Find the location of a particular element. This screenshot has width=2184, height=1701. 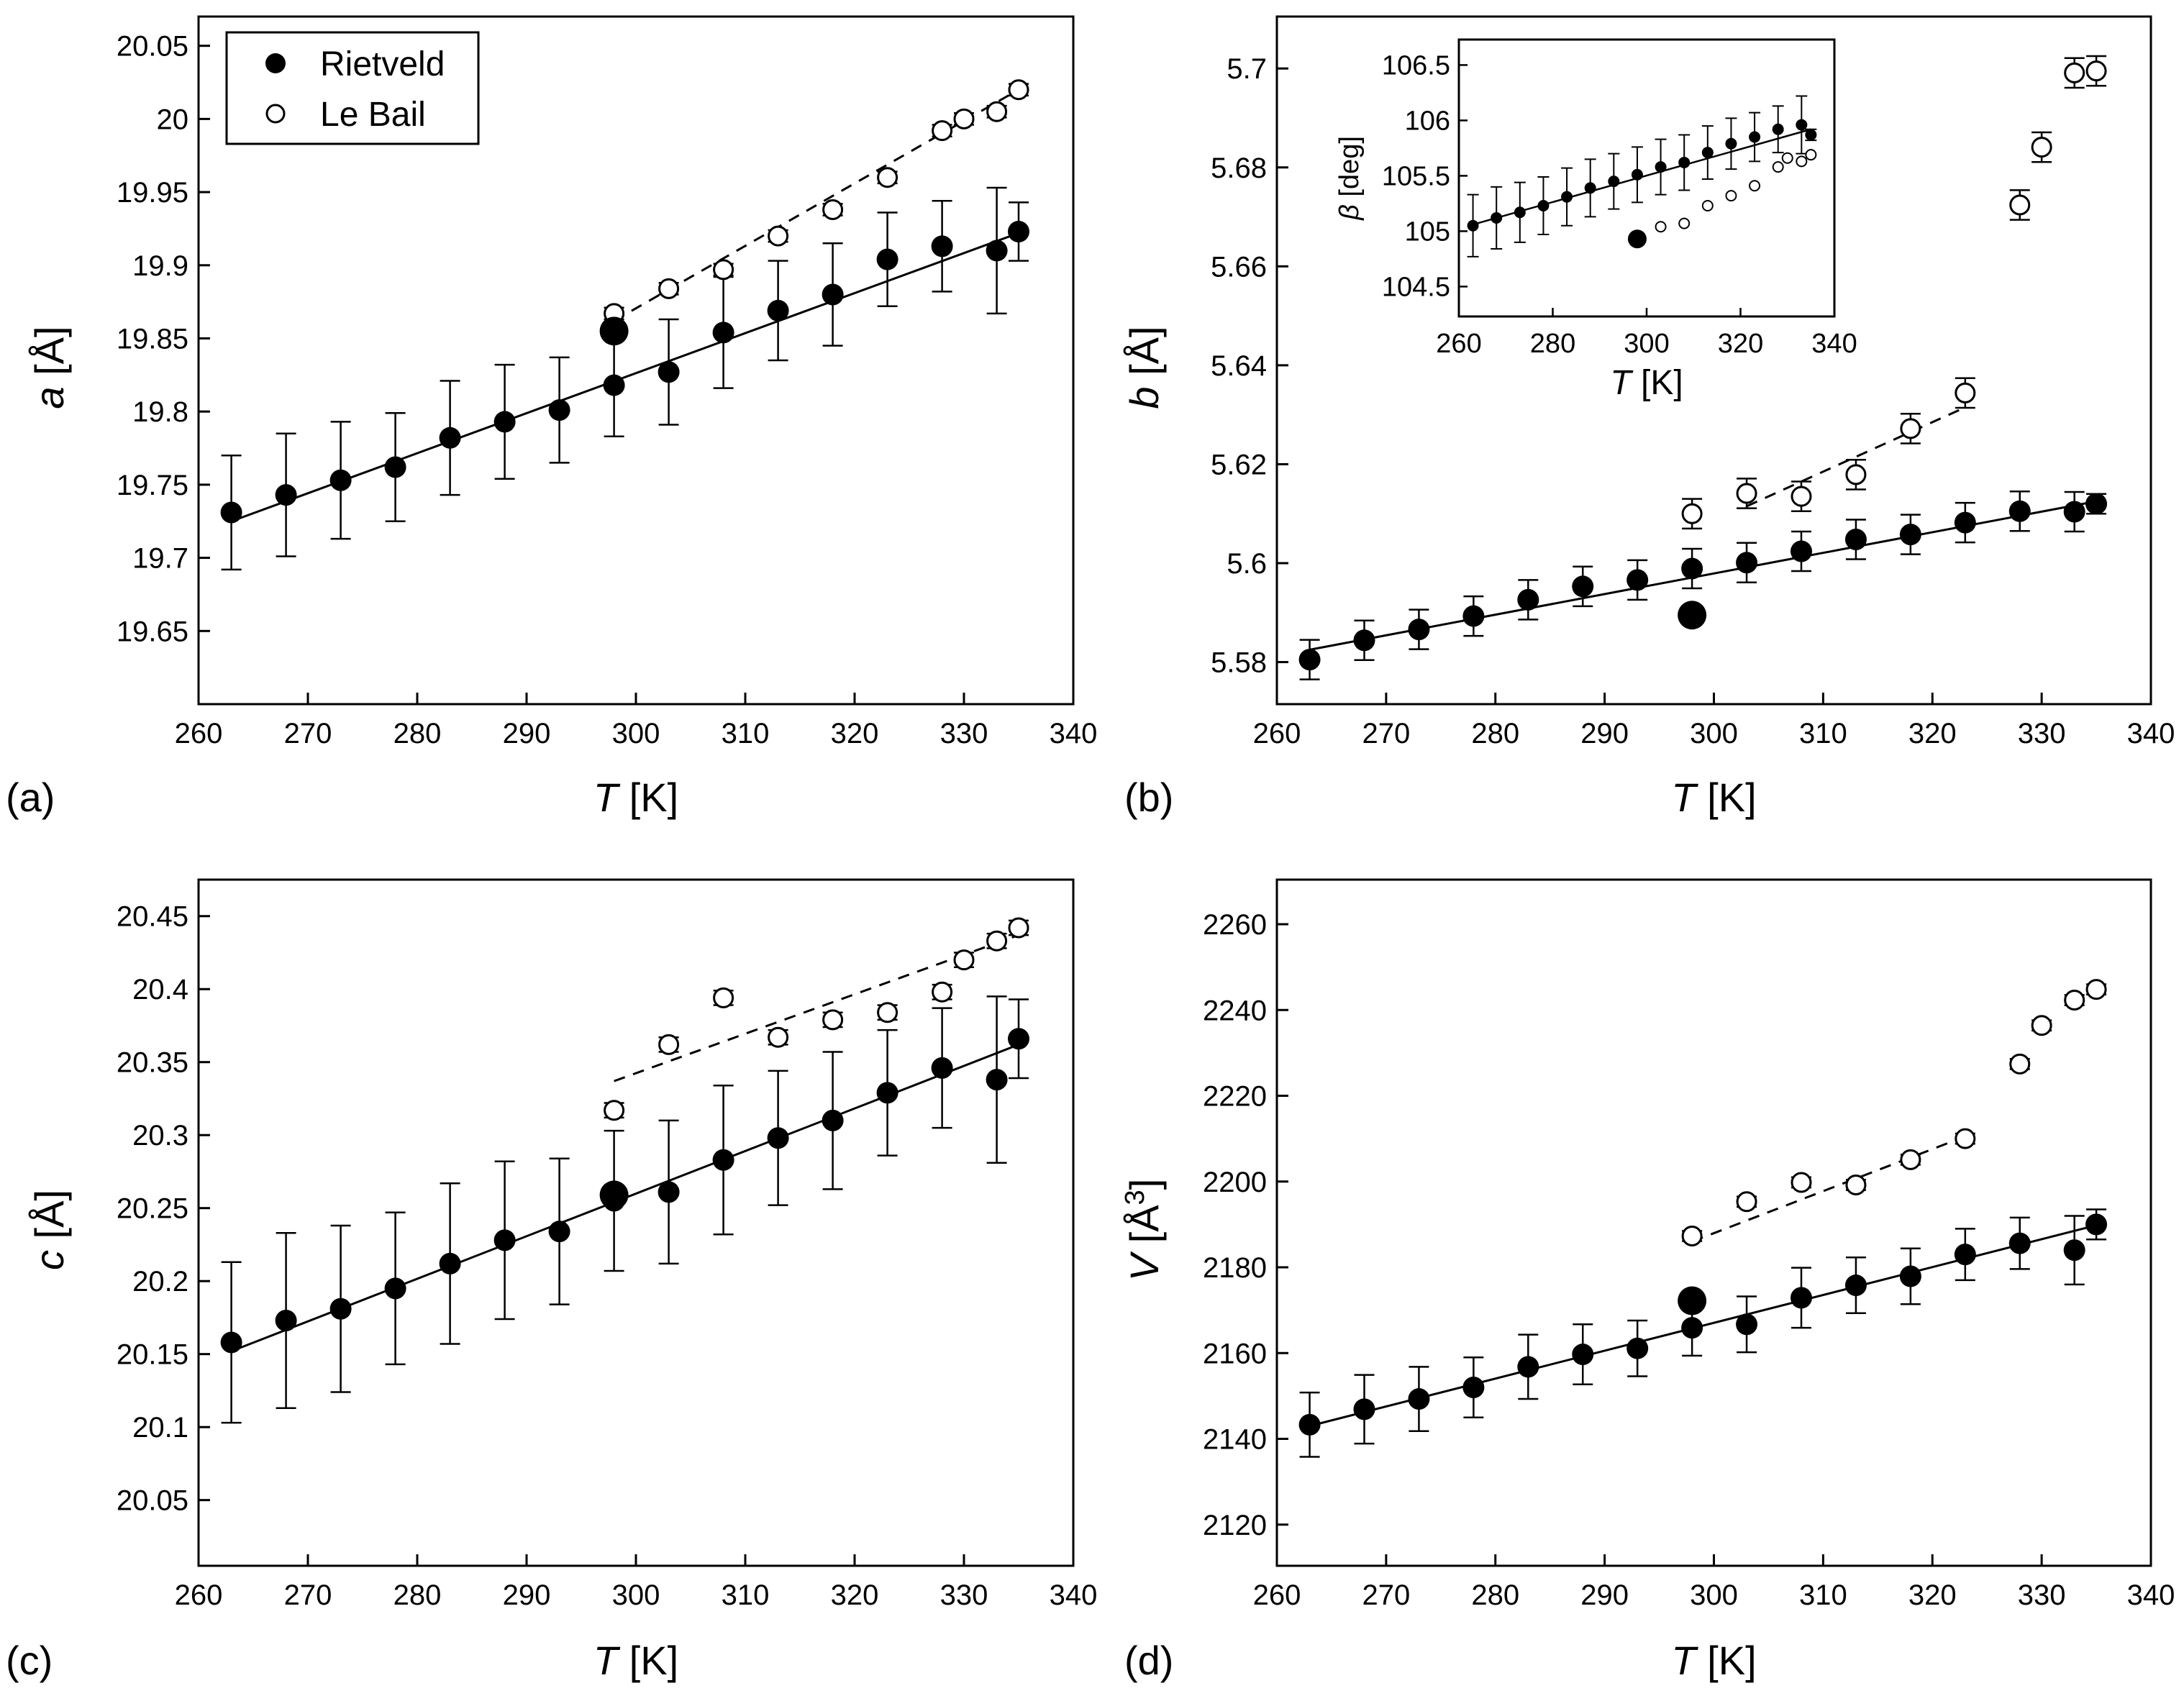

panel-d-panel-label: (d) is located at coordinates (1148, 1660).